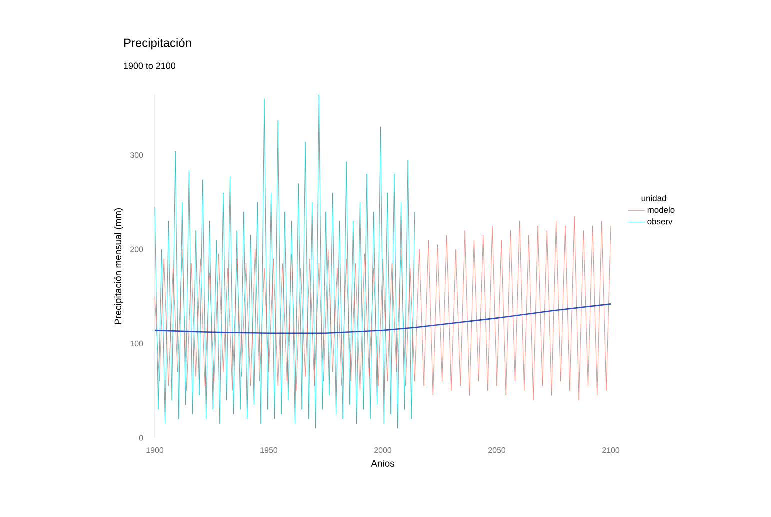 This screenshot has height=517, width=771. Describe the element at coordinates (382, 463) in the screenshot. I see `x-axis-title: Anios` at that location.